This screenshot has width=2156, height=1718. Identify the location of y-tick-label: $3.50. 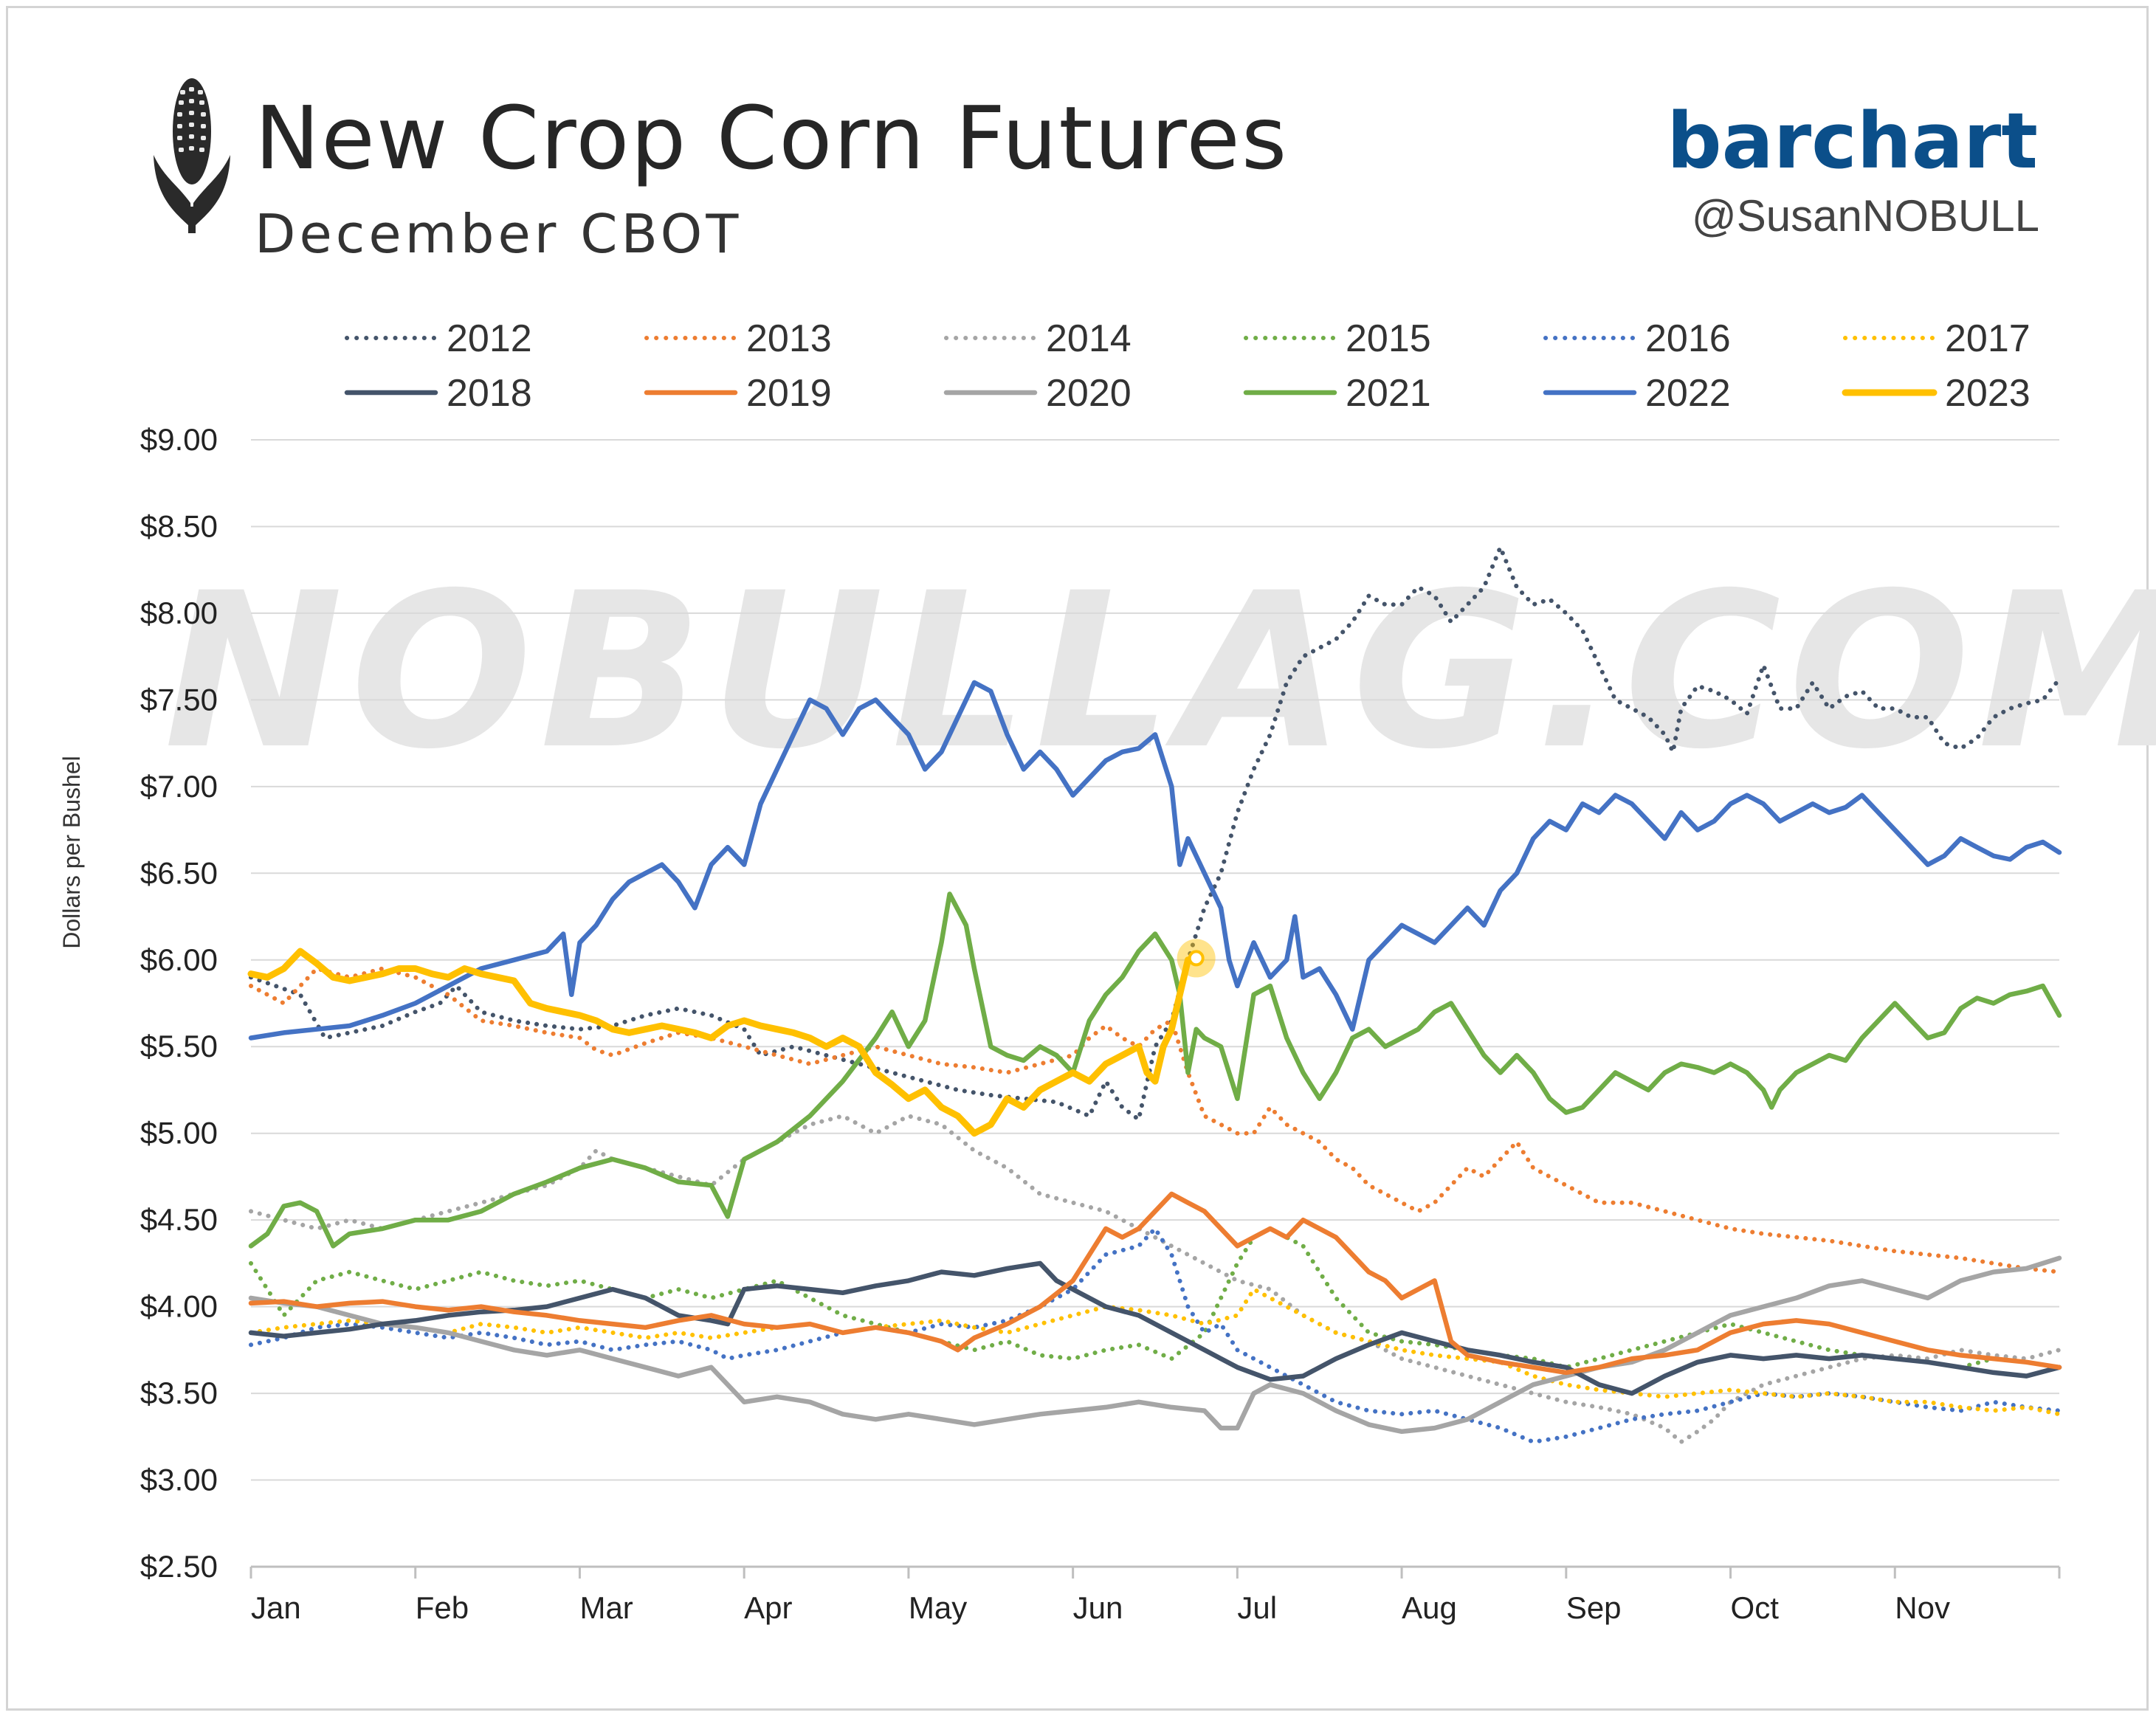
(179, 1393).